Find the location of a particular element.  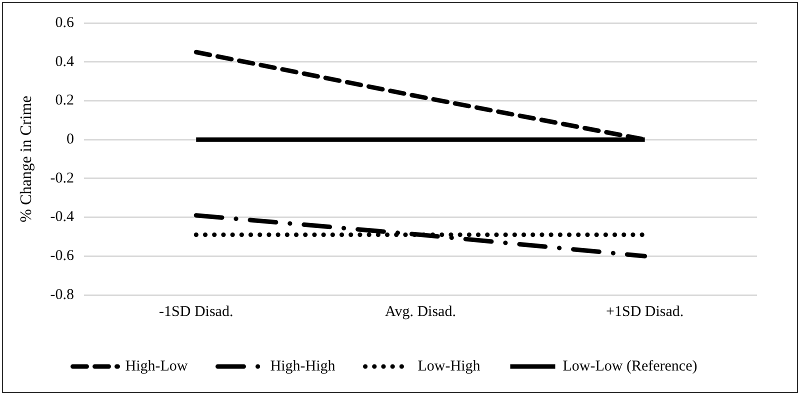

y-tick-label: 0 is located at coordinates (70, 140).